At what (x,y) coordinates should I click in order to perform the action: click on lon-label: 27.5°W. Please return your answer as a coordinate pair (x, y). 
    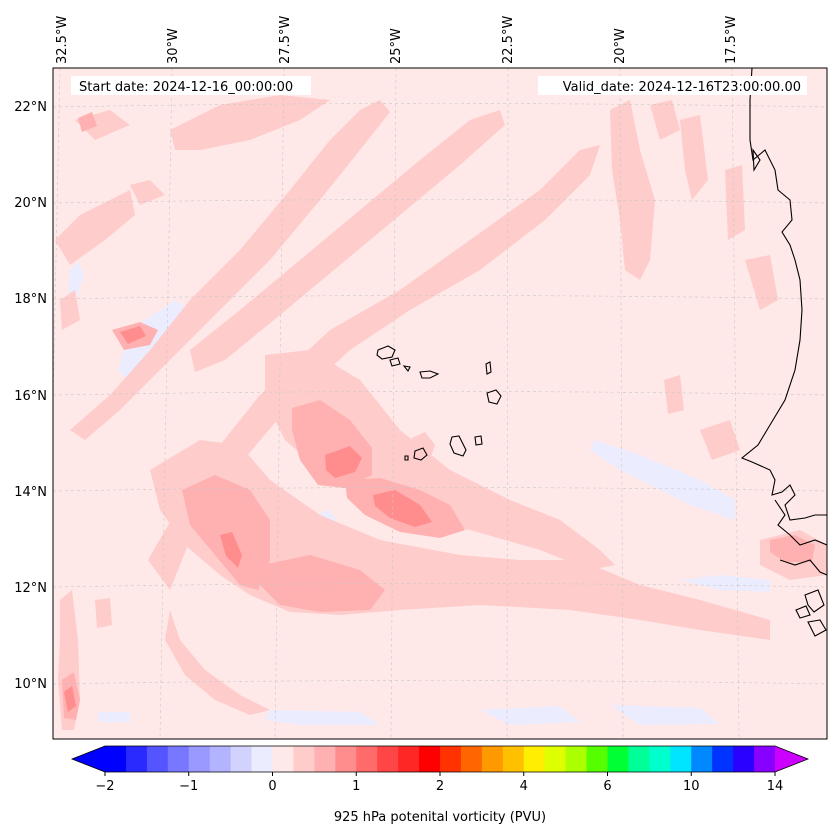
    Looking at the image, I should click on (285, 40).